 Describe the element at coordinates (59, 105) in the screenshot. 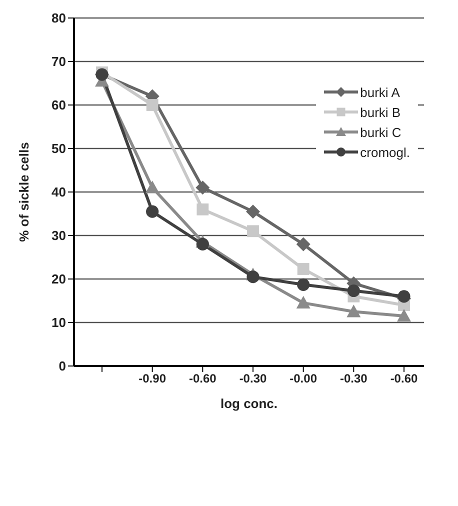

I see `y-tick-label: 60` at that location.